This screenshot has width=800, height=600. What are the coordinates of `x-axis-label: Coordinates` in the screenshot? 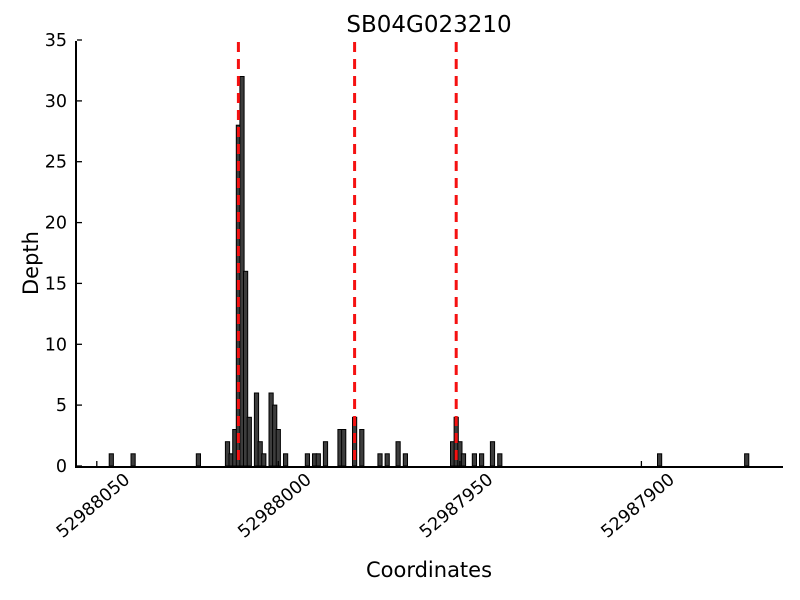 It's located at (429, 570).